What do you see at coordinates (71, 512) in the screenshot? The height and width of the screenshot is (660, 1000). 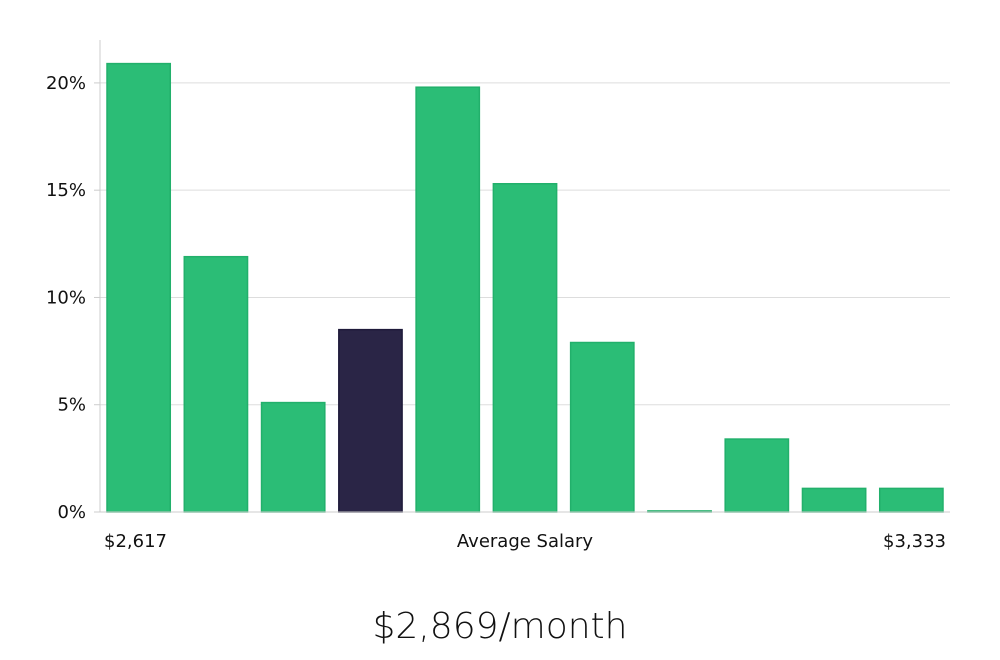 I see `y-tick-label: 0%` at bounding box center [71, 512].